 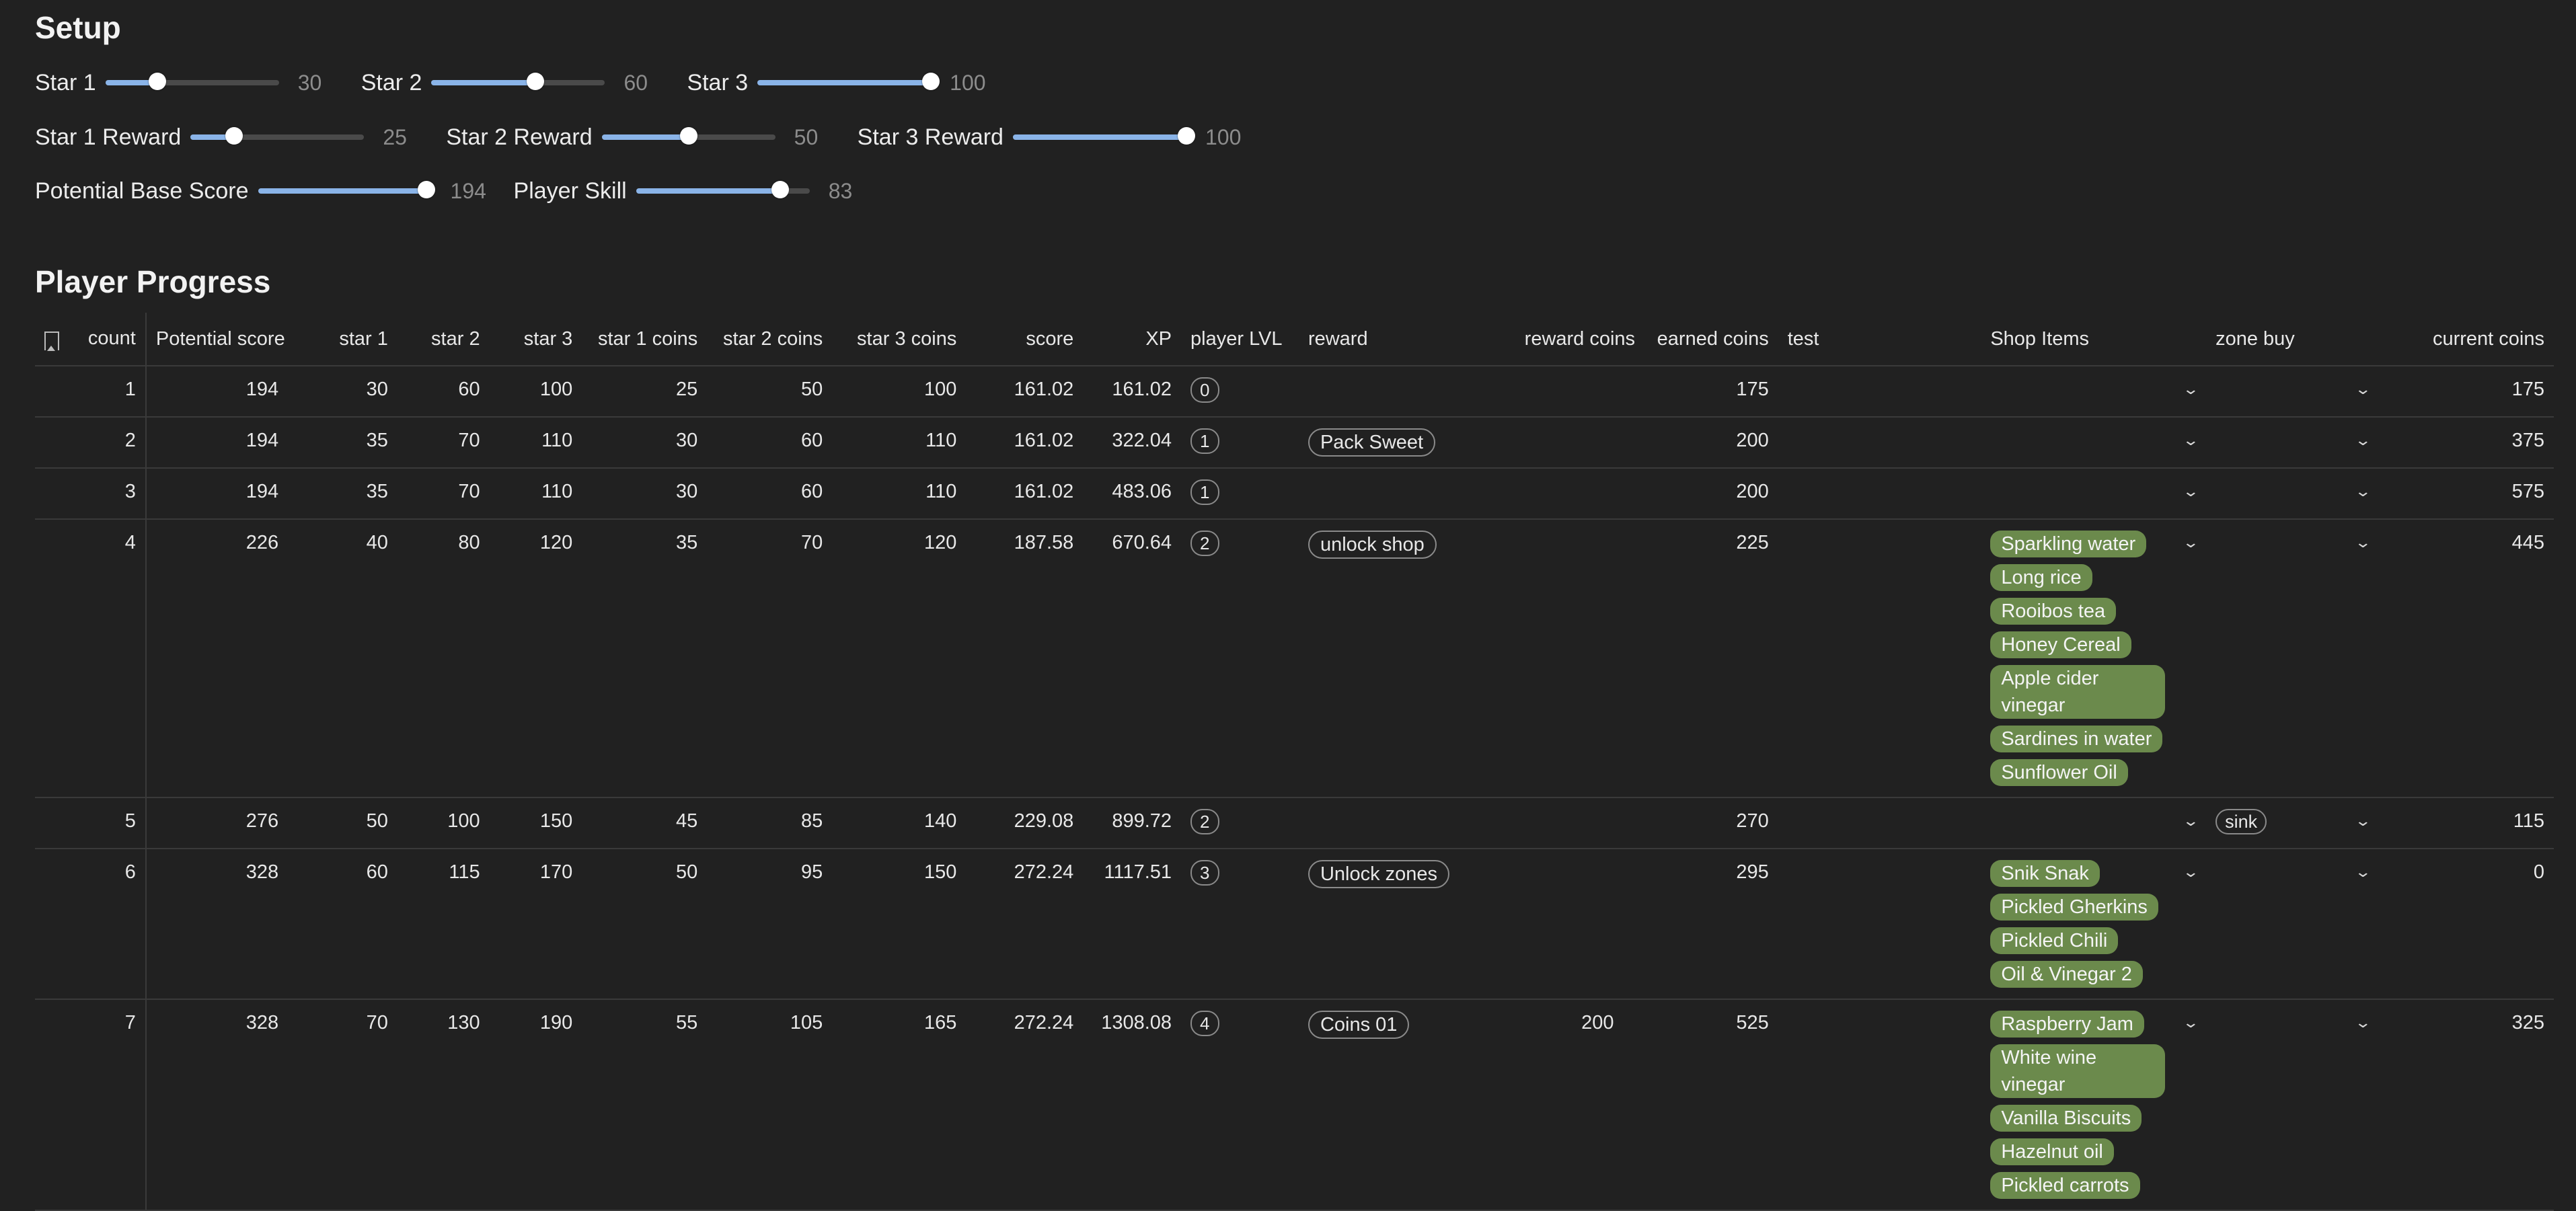 What do you see at coordinates (812, 389) in the screenshot?
I see `cell-c2: 50` at bounding box center [812, 389].